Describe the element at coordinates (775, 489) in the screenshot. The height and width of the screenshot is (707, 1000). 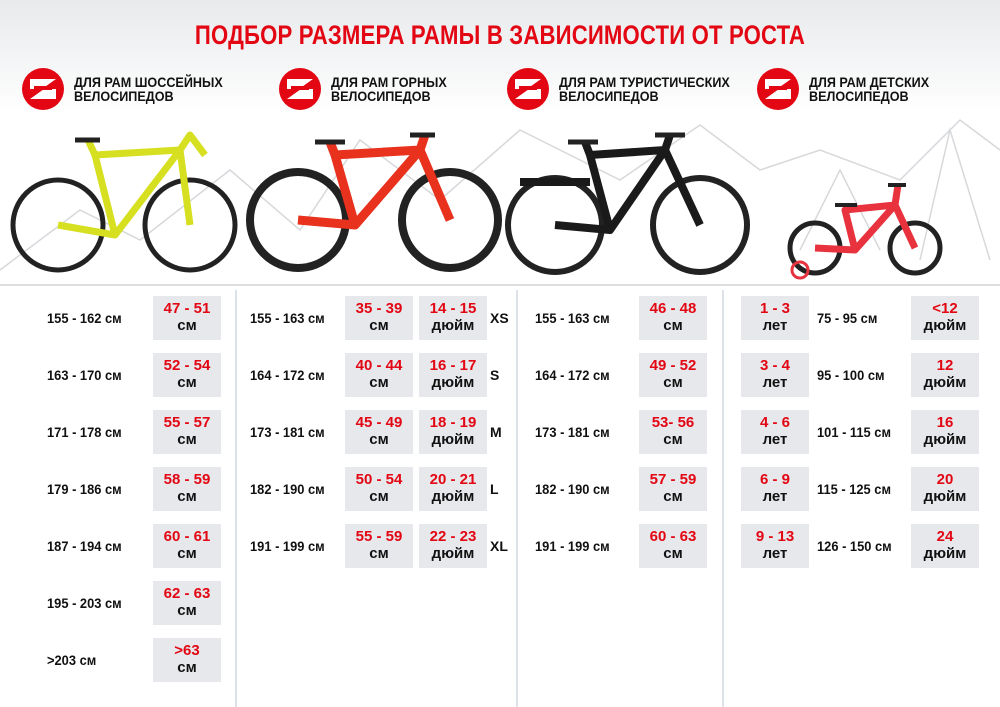
I see `age-box: 6 - 9 лет` at that location.